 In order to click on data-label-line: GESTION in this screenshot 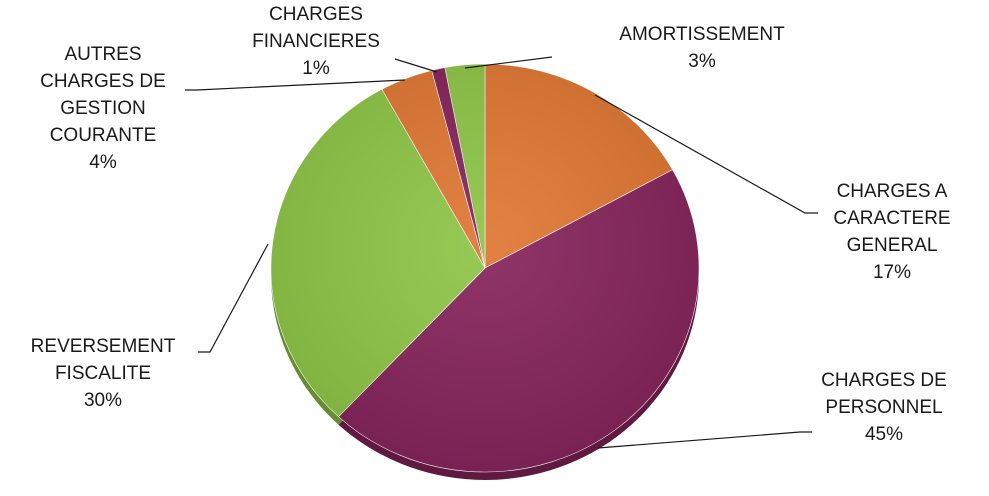, I will do `click(103, 108)`.